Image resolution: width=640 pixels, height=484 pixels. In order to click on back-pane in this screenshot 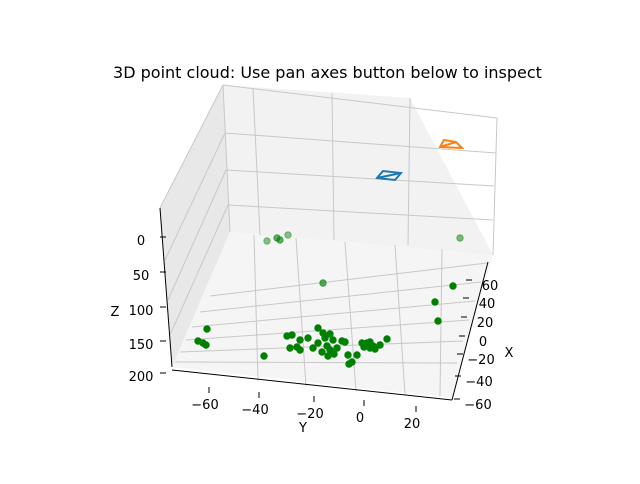, I will do `click(358, 170)`.